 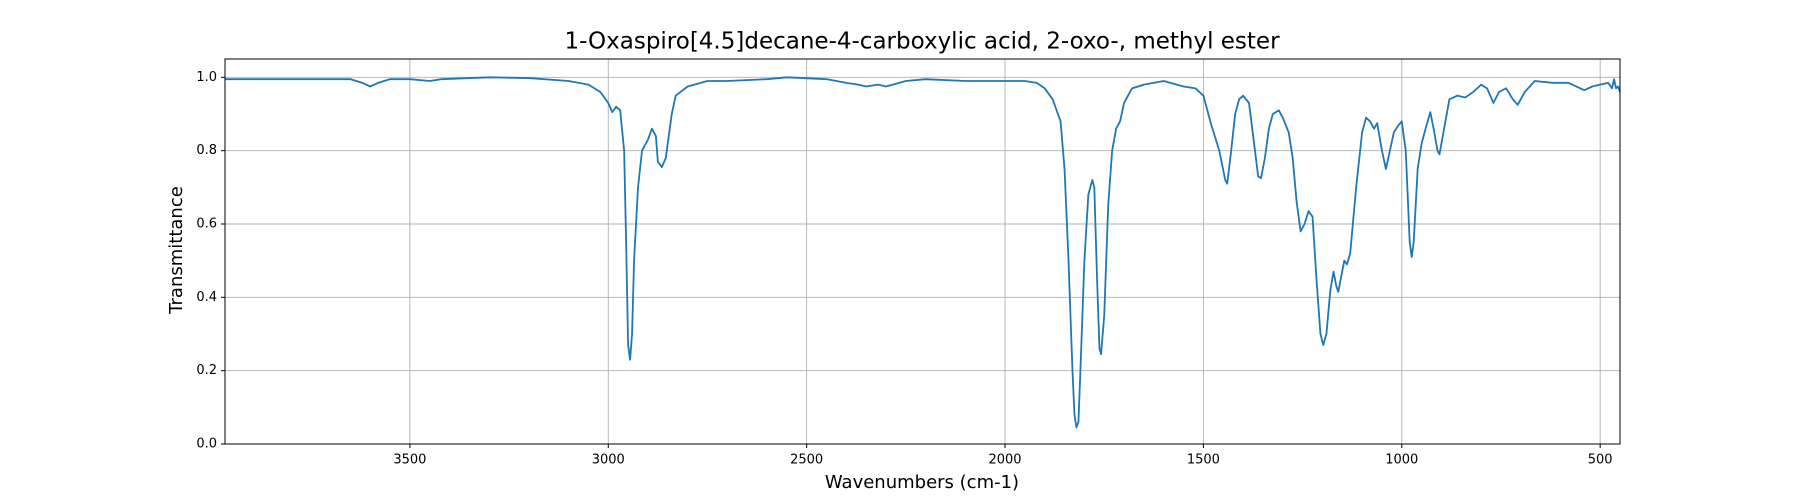 What do you see at coordinates (922, 482) in the screenshot?
I see `x-axis-label: Wavenumbers (cm-1)` at bounding box center [922, 482].